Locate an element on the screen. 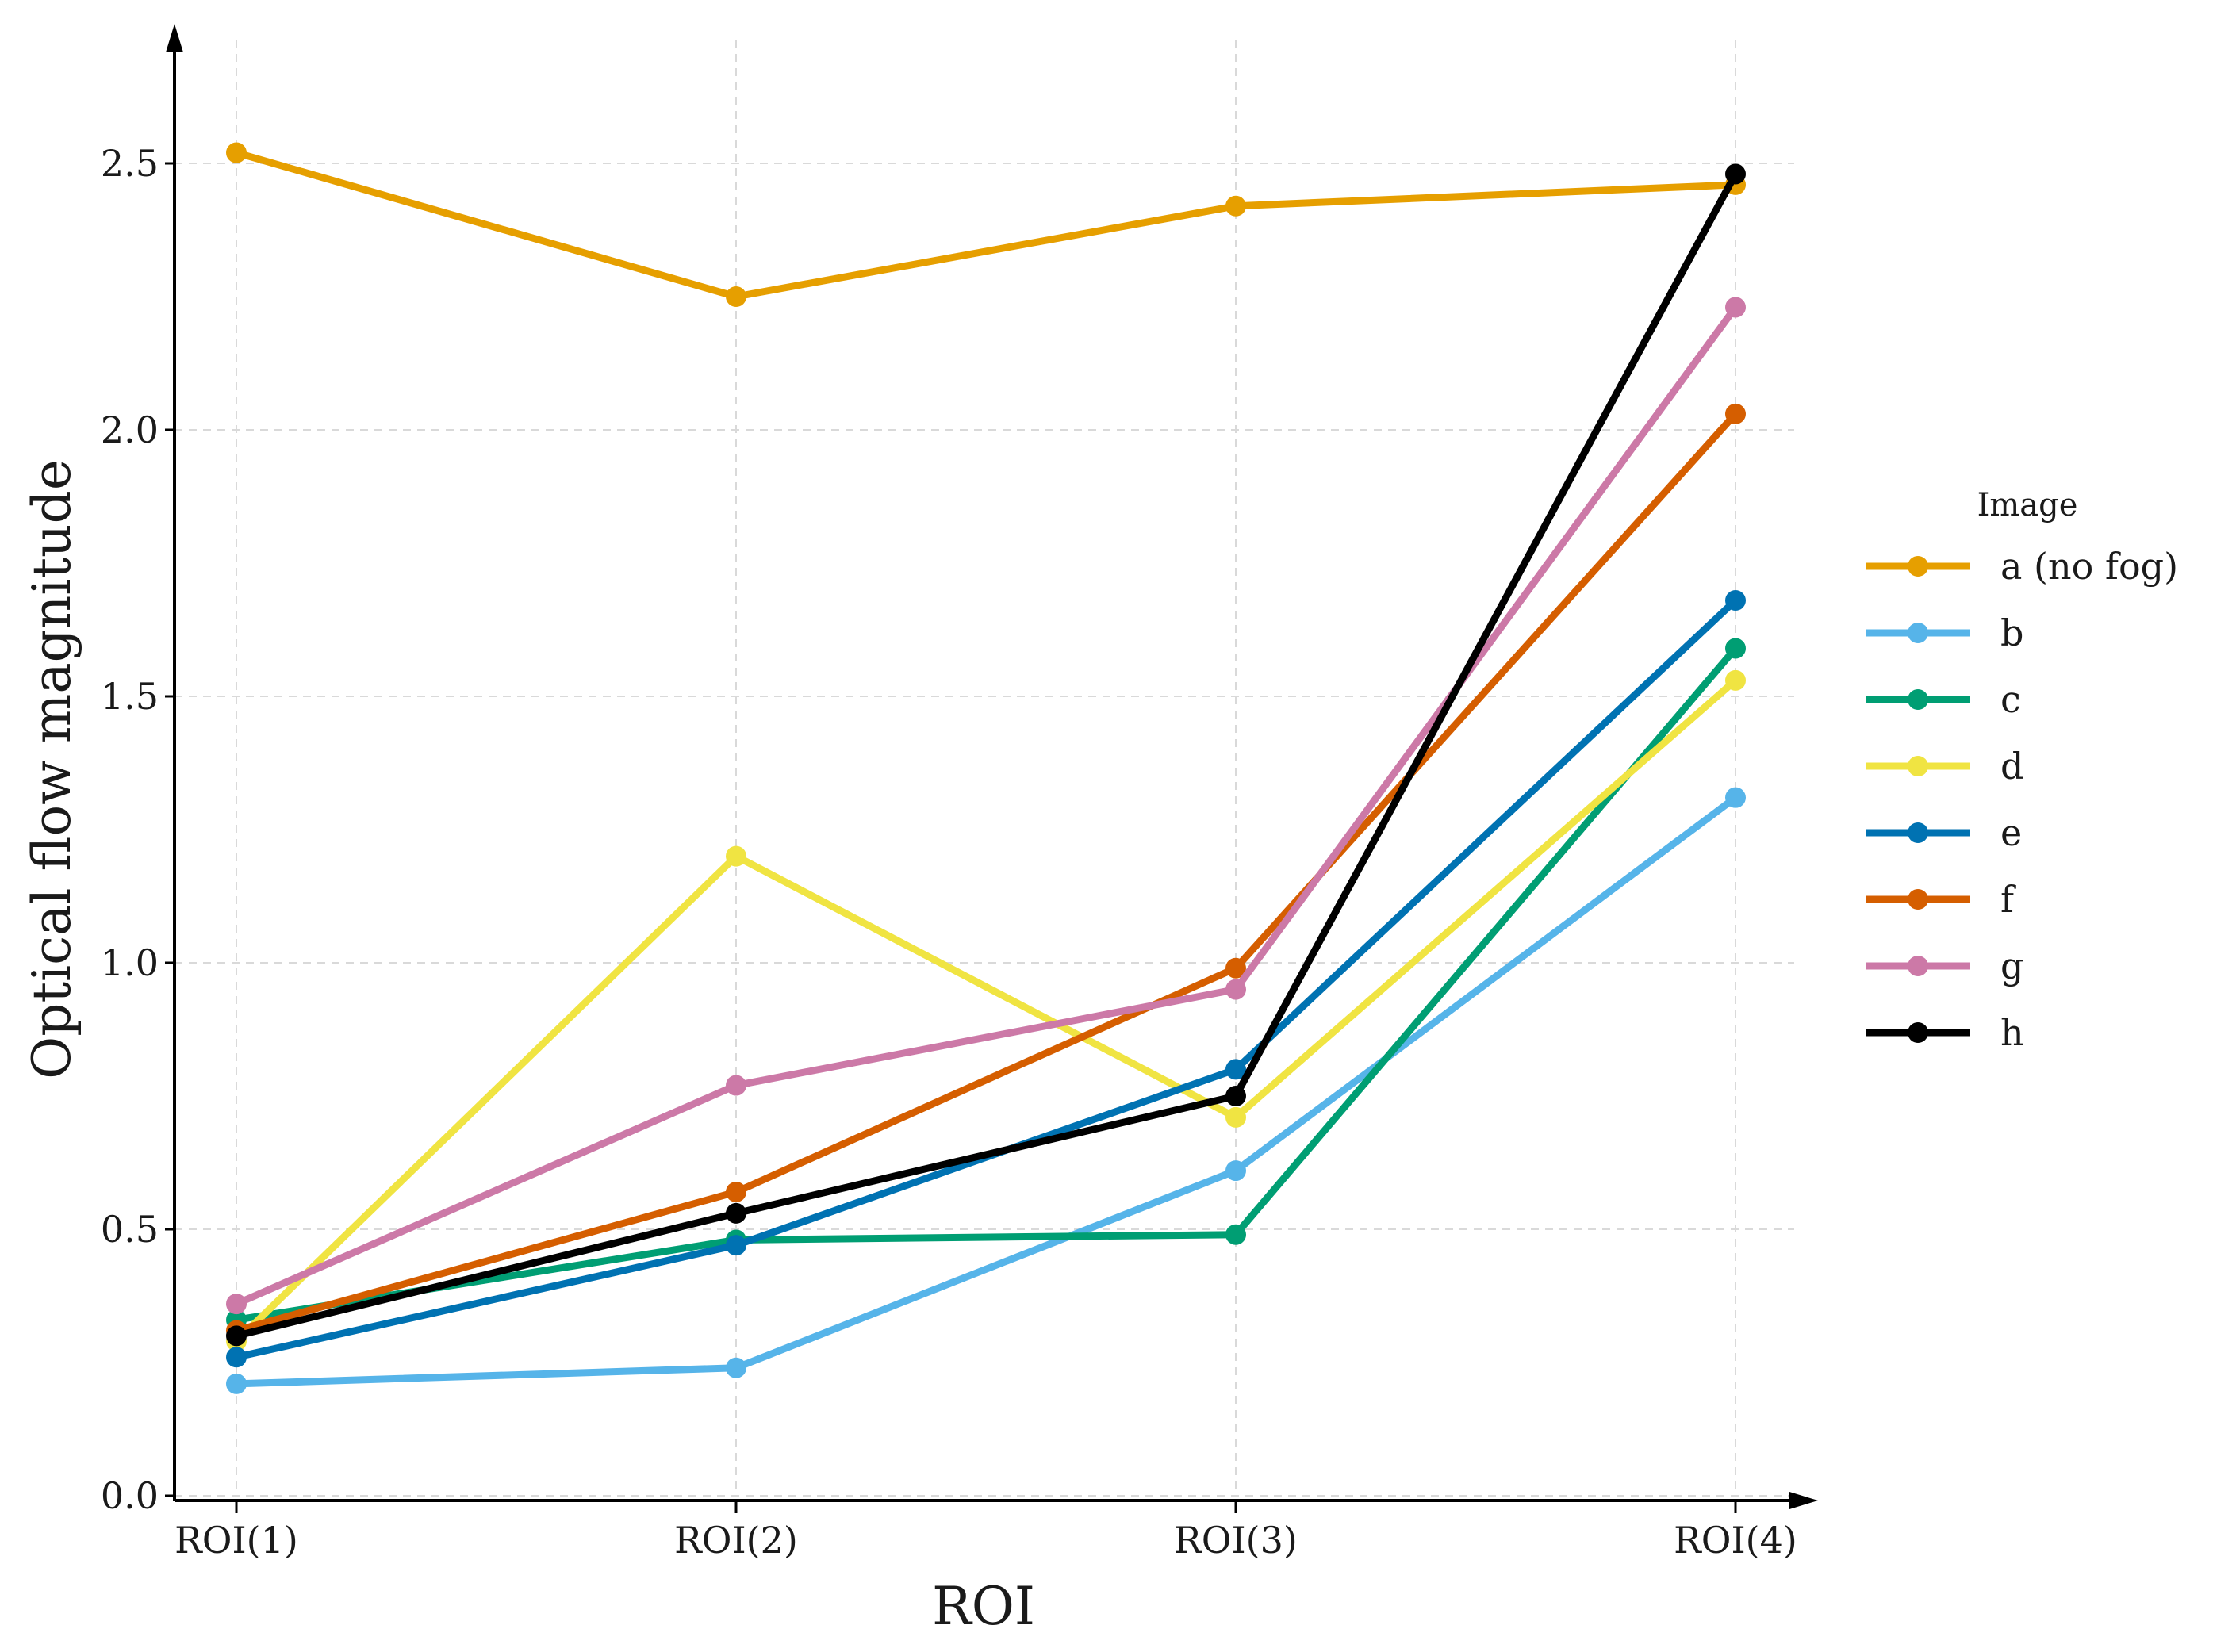 This screenshot has width=2213, height=1652. x-axis-arrow is located at coordinates (1803, 1500).